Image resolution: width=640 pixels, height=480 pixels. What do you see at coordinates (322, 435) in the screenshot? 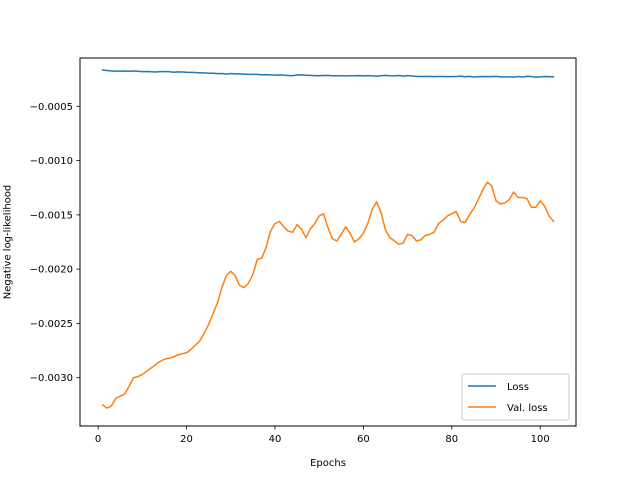
I see `x-axis: 0 20 40 60 80 100` at bounding box center [322, 435].